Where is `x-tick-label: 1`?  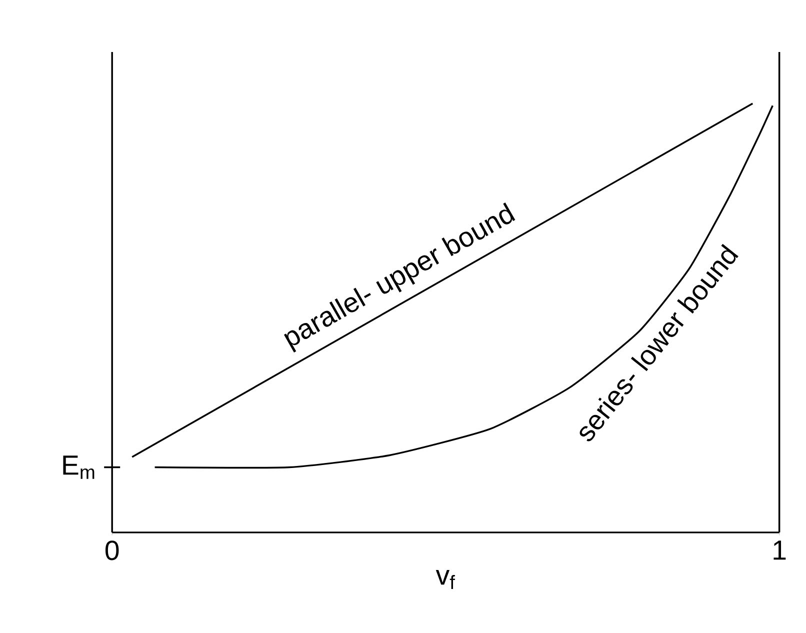 x-tick-label: 1 is located at coordinates (780, 550).